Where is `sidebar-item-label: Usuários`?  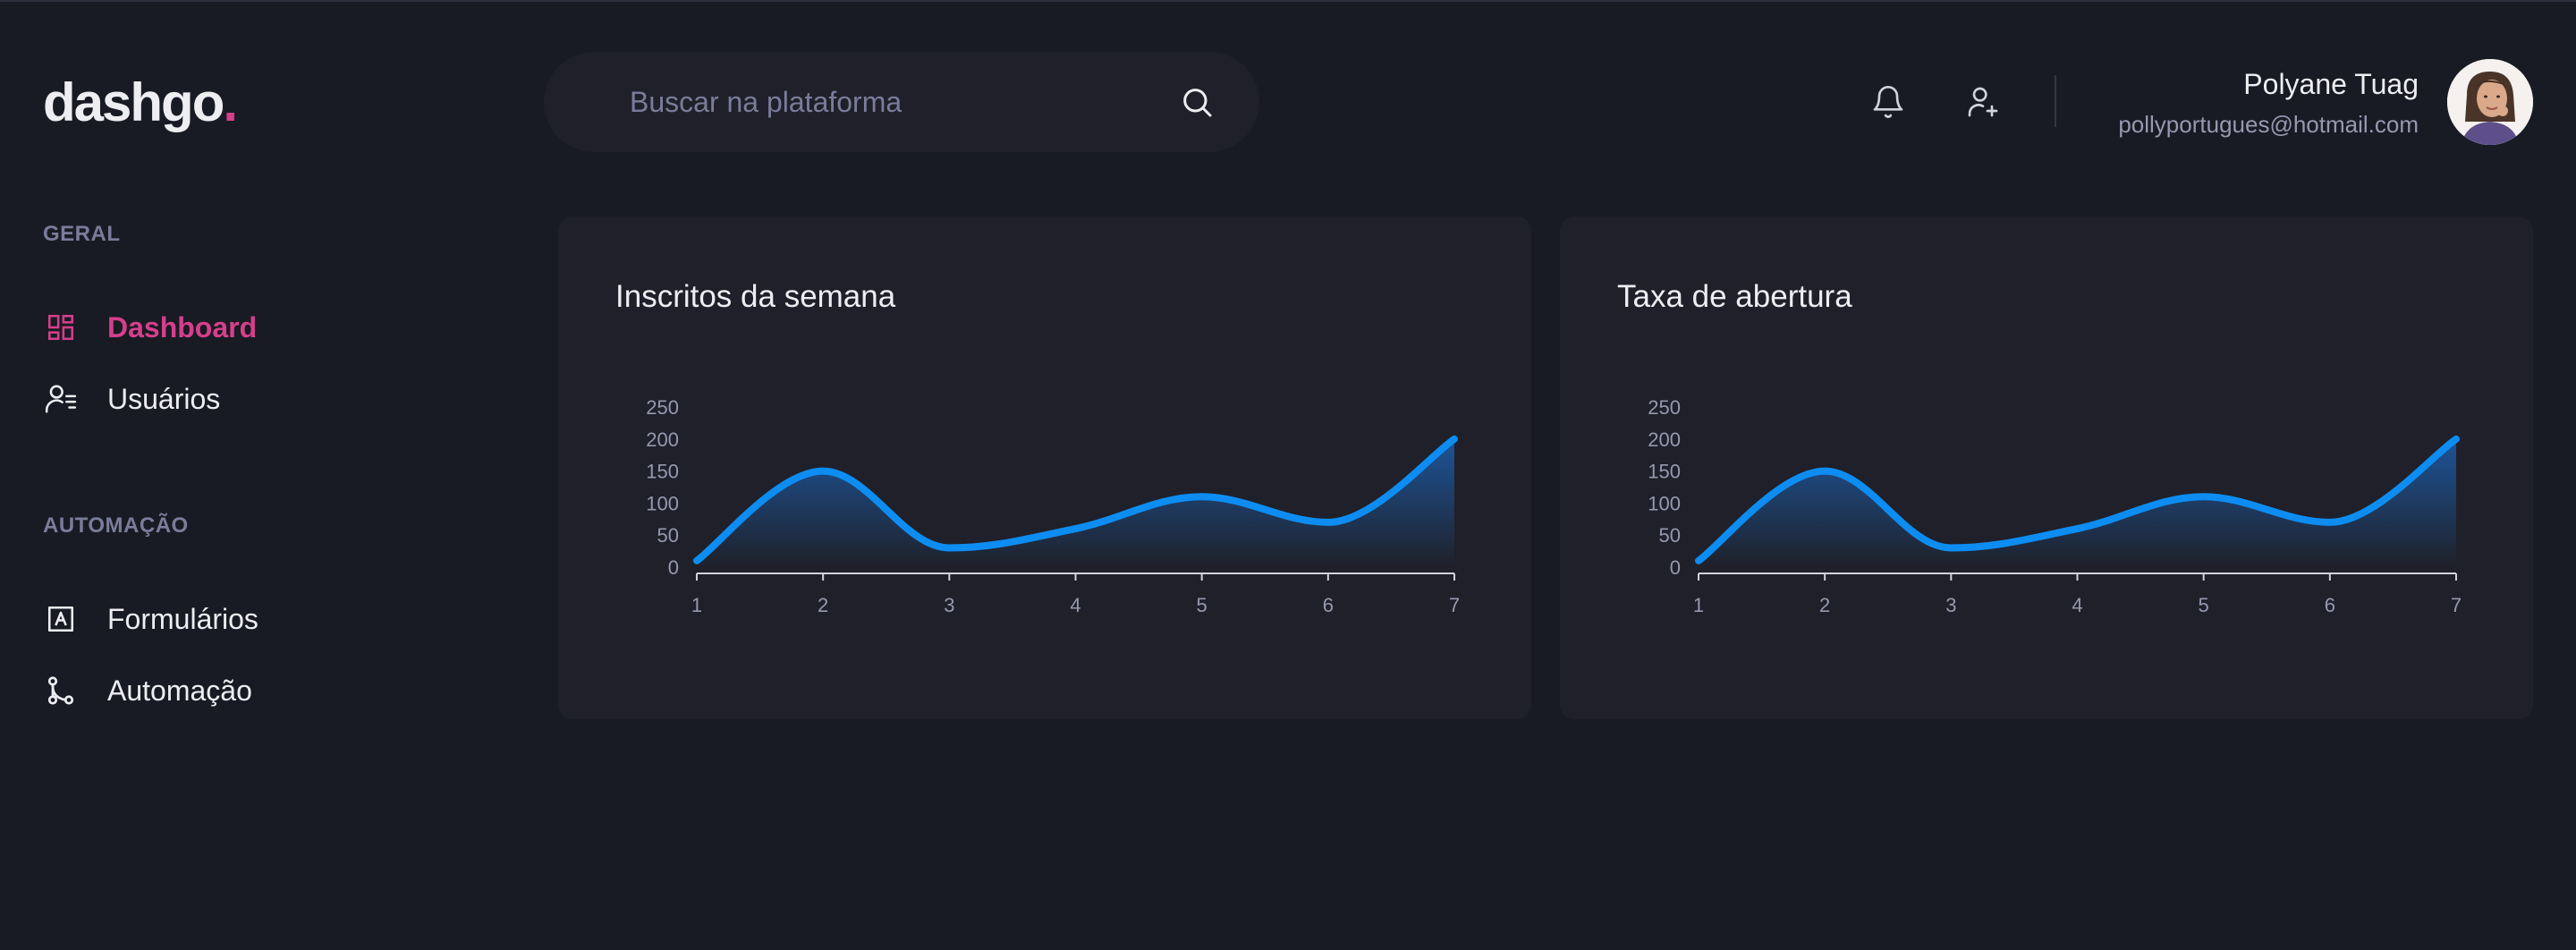
sidebar-item-label: Usuários is located at coordinates (164, 398).